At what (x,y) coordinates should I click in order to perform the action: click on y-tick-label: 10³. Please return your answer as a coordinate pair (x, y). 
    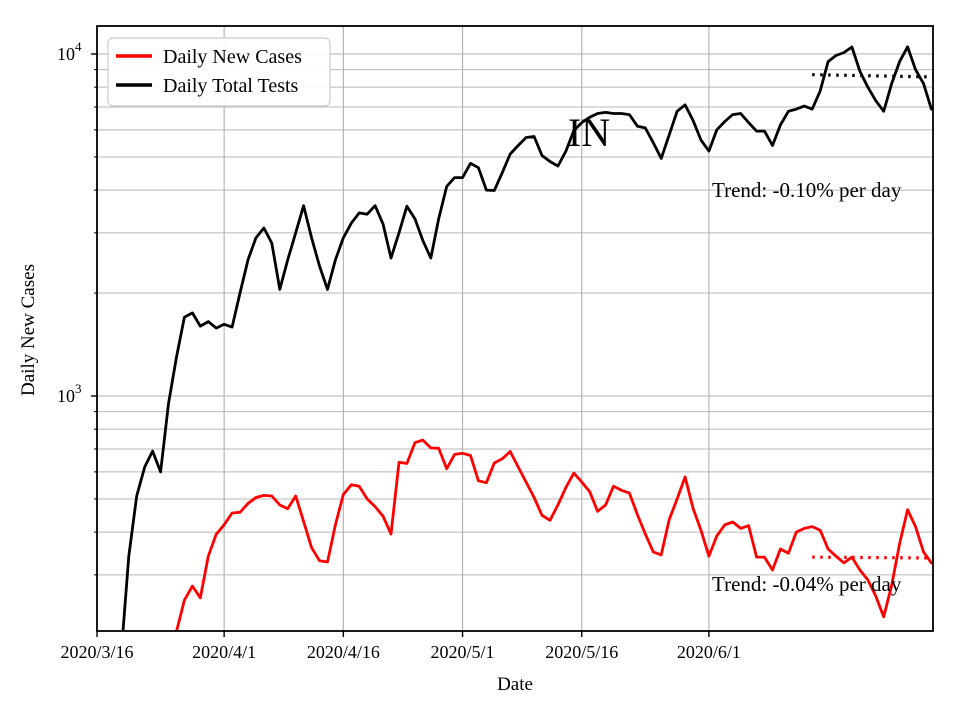
    Looking at the image, I should click on (69, 393).